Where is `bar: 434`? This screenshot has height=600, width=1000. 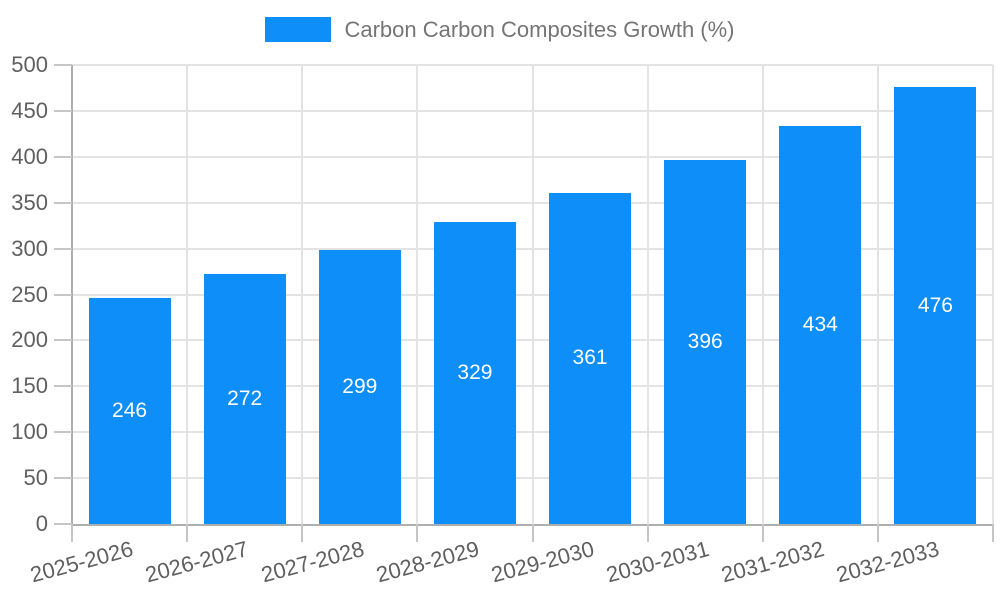 bar: 434 is located at coordinates (820, 324).